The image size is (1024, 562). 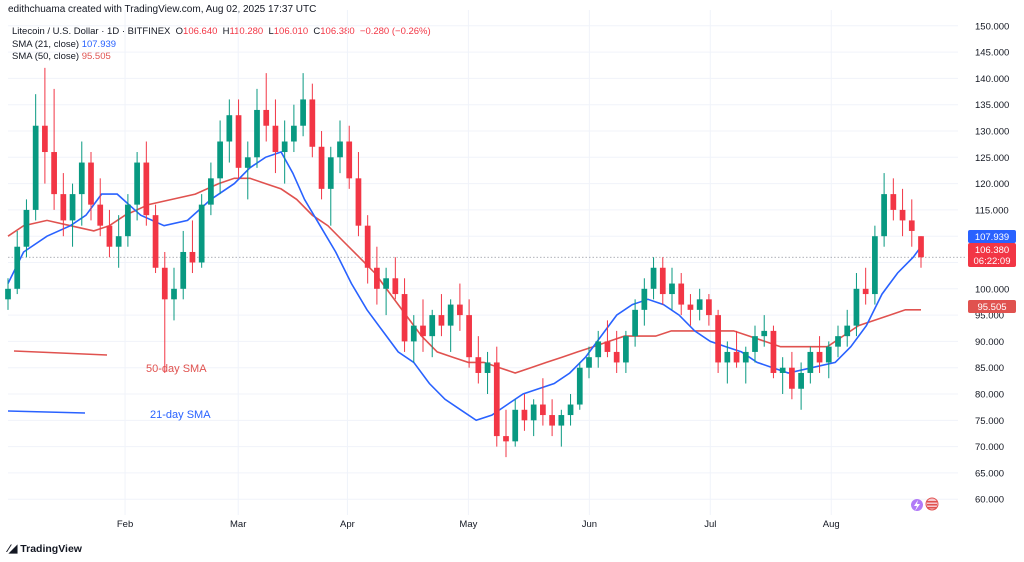 I want to click on low-label: L, so click(x=271, y=31).